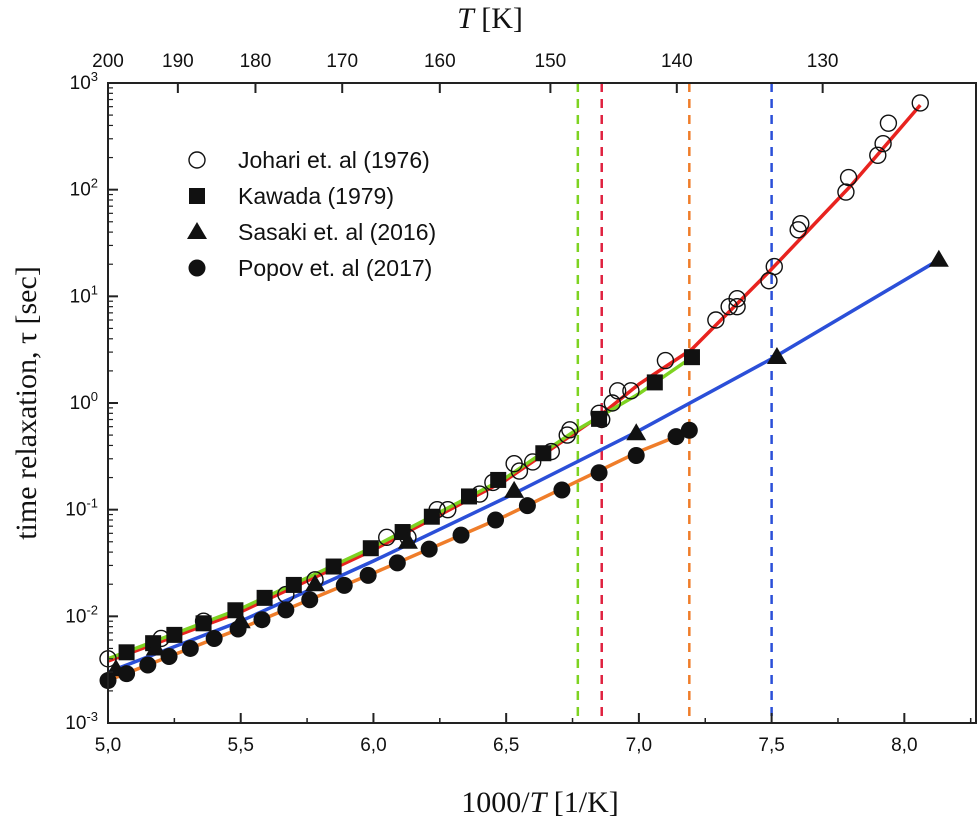  Describe the element at coordinates (904, 745) in the screenshot. I see `x-tick-label: 8,0` at that location.